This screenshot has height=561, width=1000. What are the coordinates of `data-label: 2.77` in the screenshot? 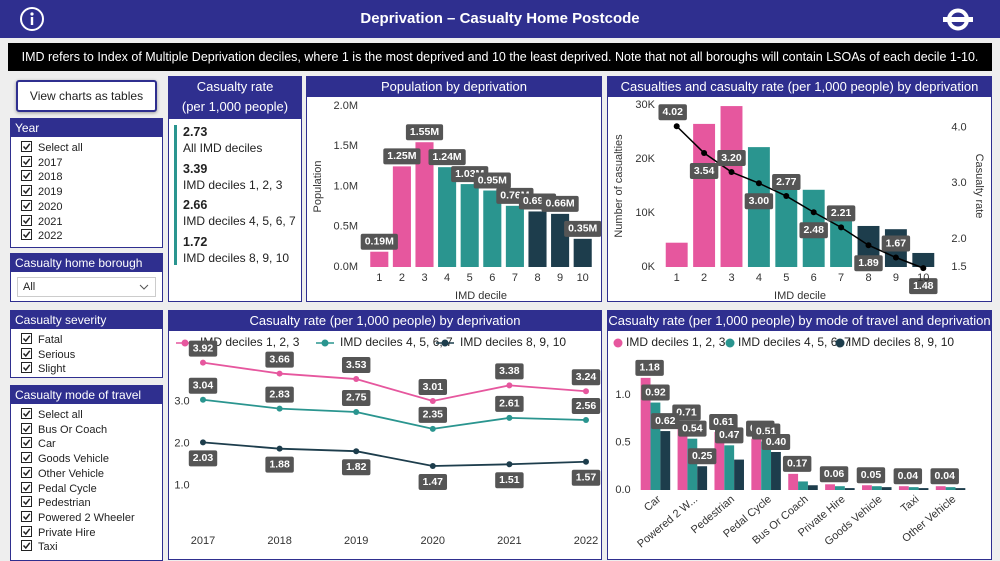 It's located at (786, 182).